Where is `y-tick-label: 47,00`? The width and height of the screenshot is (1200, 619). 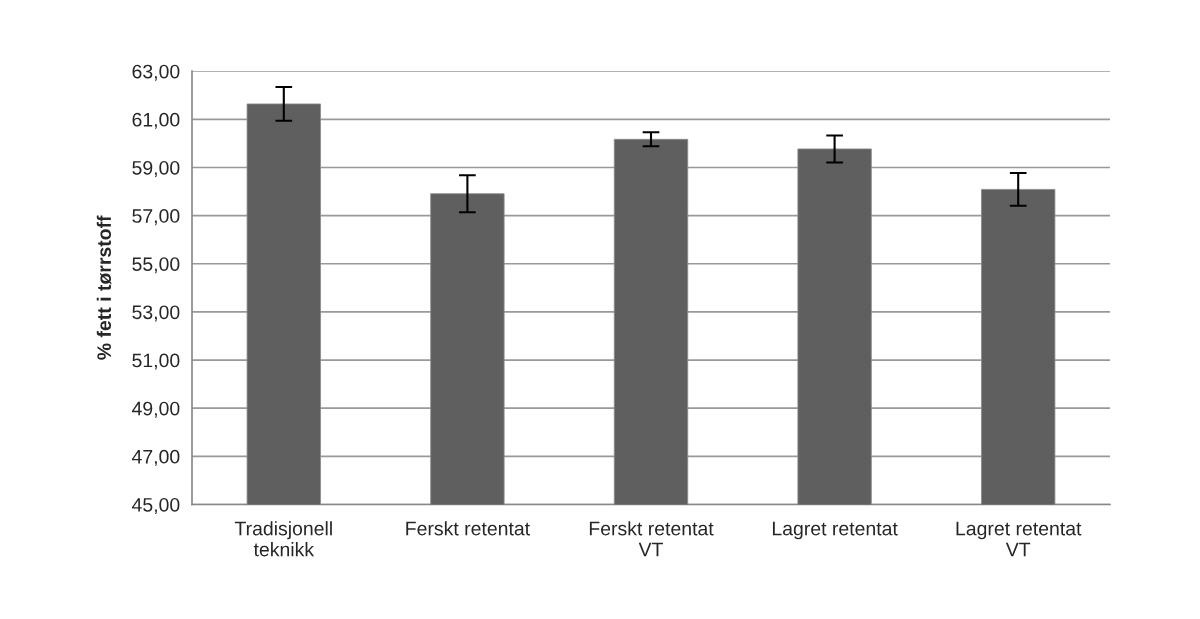 y-tick-label: 47,00 is located at coordinates (155, 457).